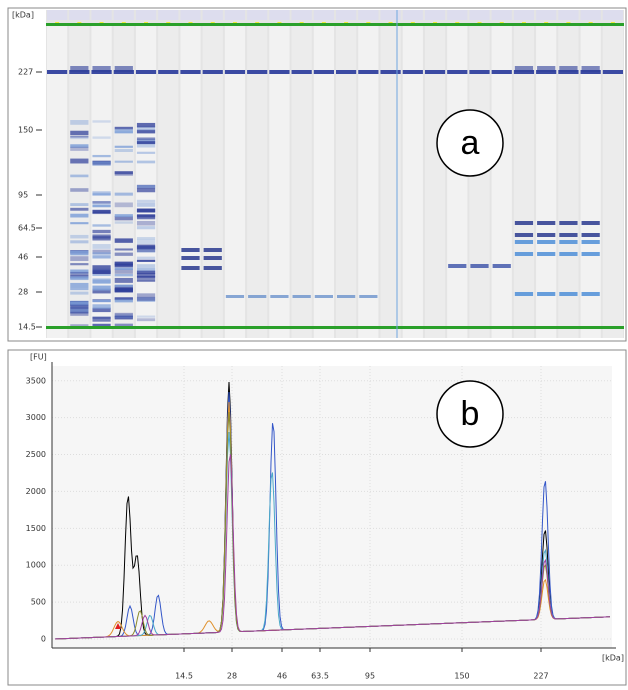 The width and height of the screenshot is (628, 690). I want to click on annotation: a, so click(470, 143).